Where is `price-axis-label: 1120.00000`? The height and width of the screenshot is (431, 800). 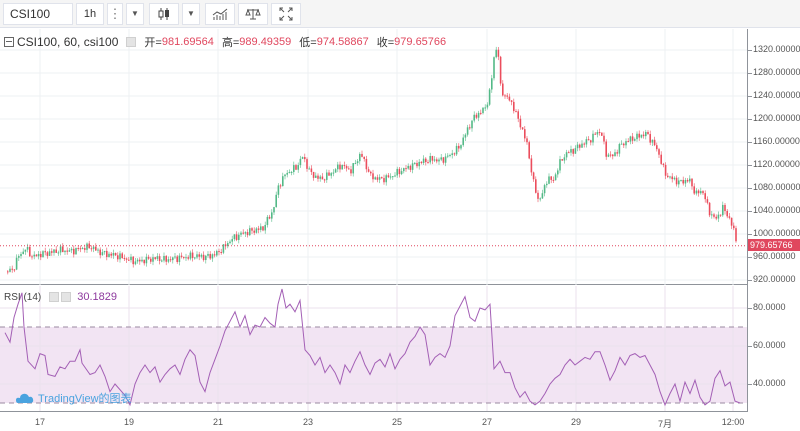
price-axis-label: 1120.00000 is located at coordinates (776, 164).